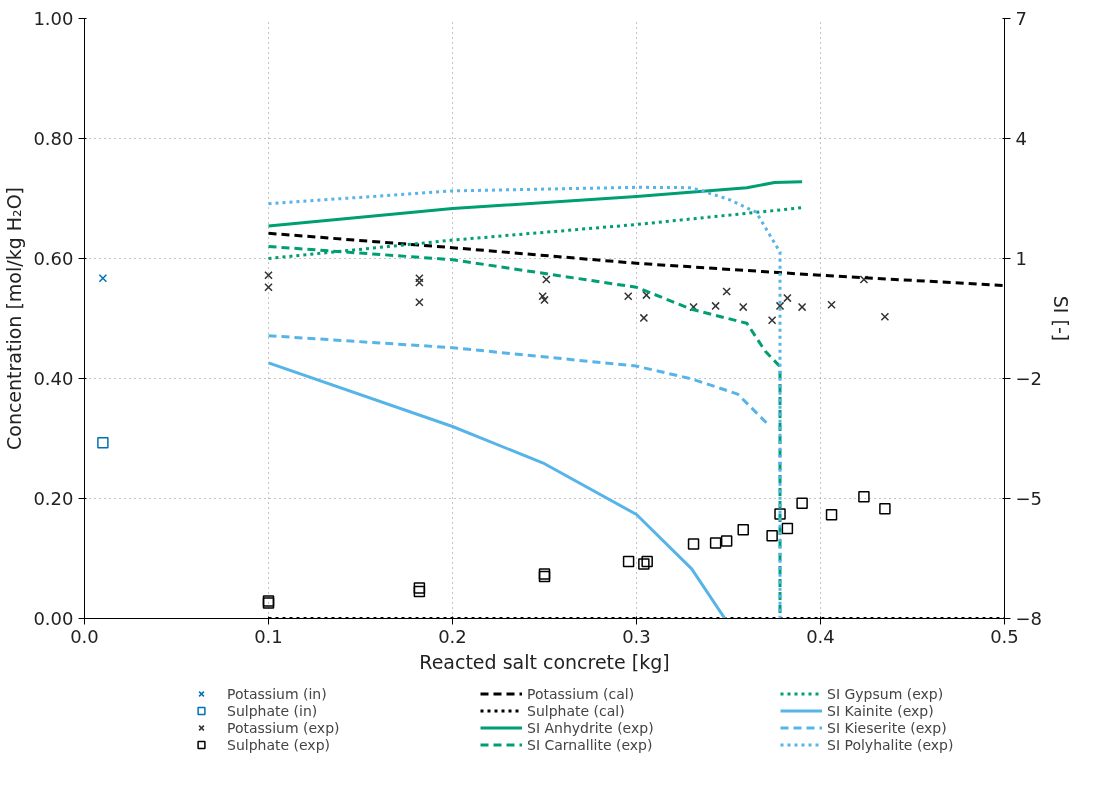 The width and height of the screenshot is (1104, 807). I want to click on x-tick-label: 0.1, so click(268, 636).